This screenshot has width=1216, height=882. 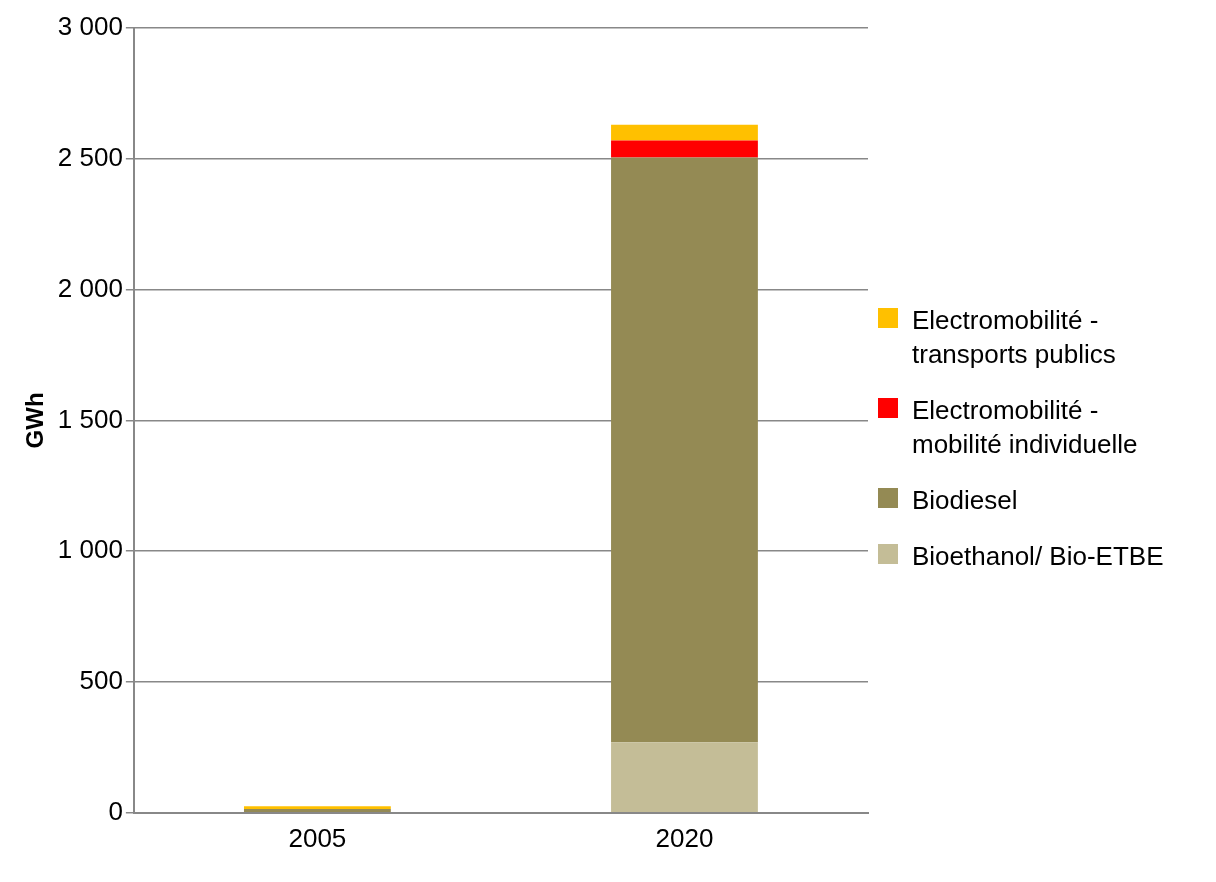 I want to click on x-tick-label: 2005, so click(x=317, y=837).